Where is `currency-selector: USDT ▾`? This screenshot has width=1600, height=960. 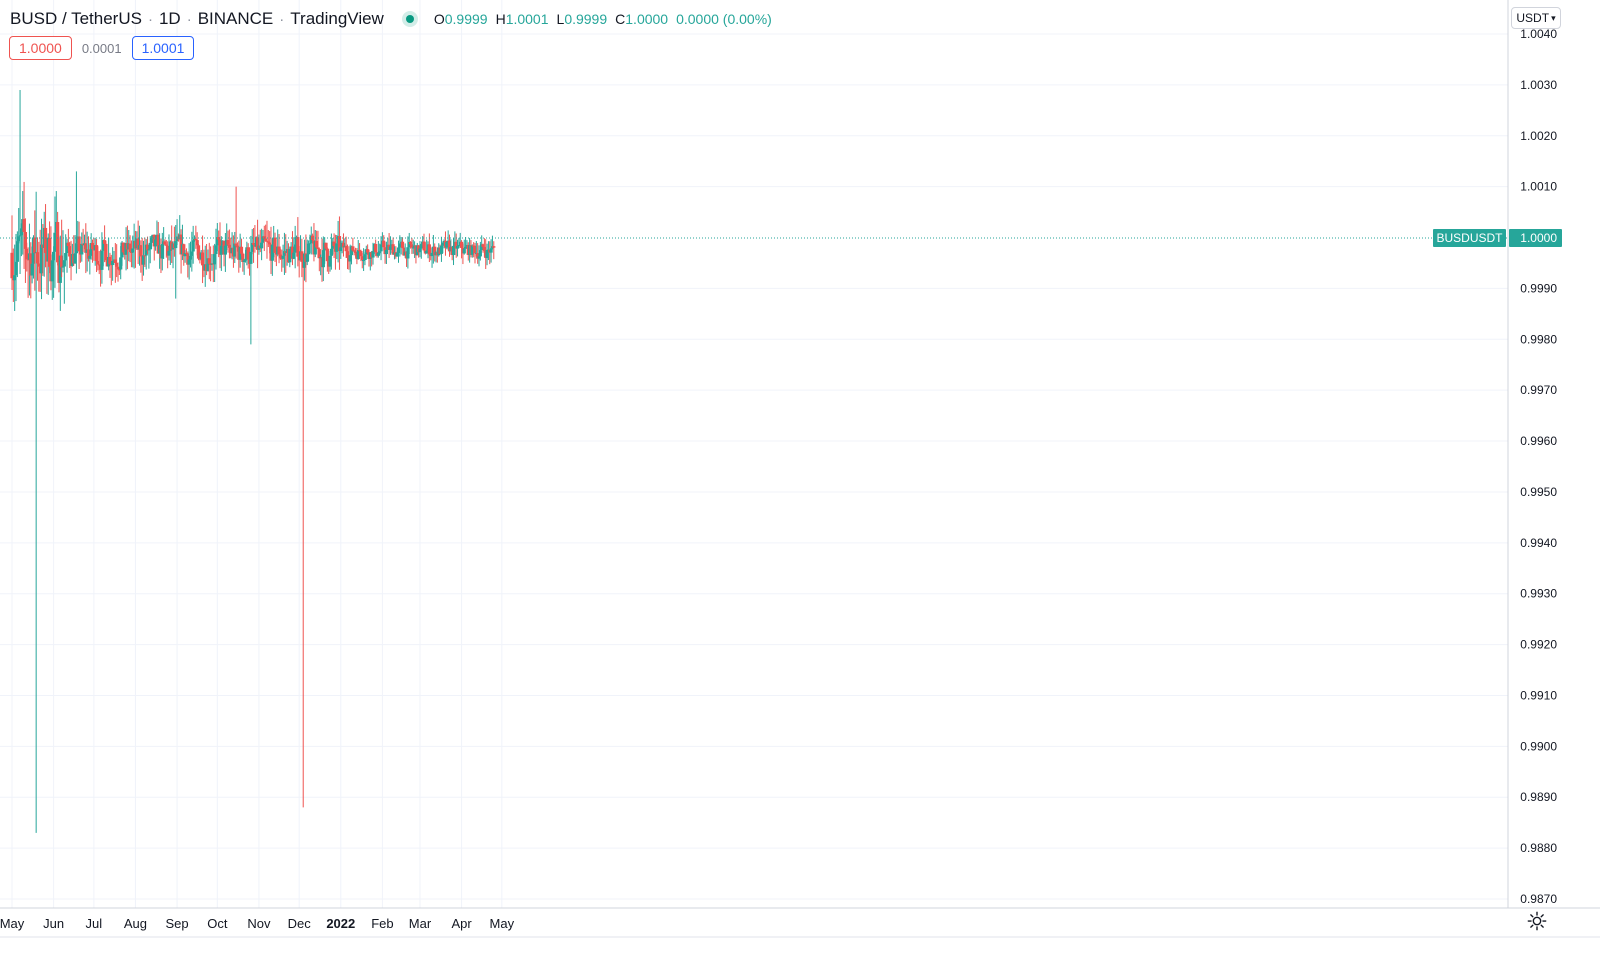 currency-selector: USDT ▾ is located at coordinates (1536, 18).